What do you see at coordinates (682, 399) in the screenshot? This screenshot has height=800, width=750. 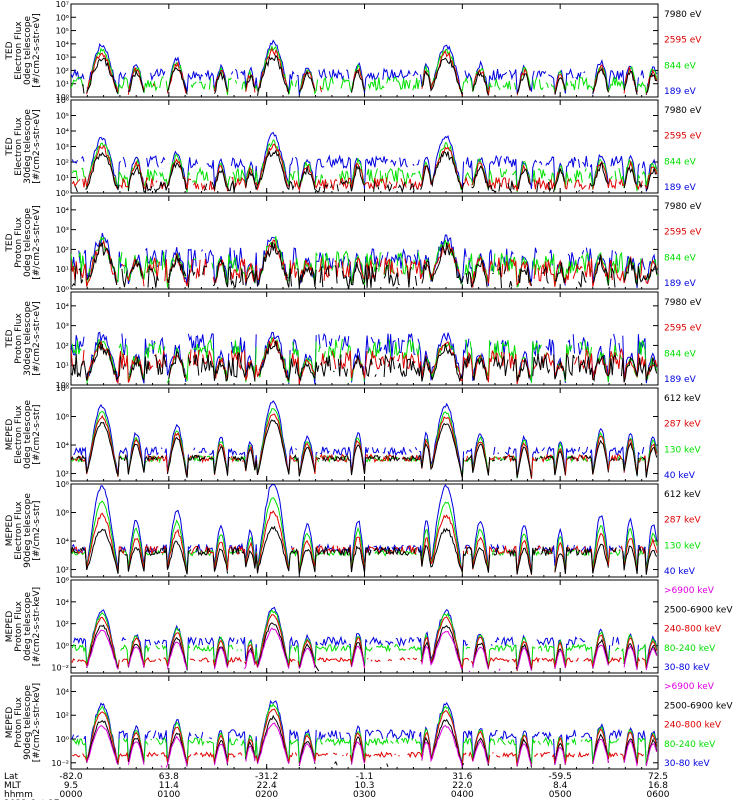 I see `legend-entry: 612 keV` at bounding box center [682, 399].